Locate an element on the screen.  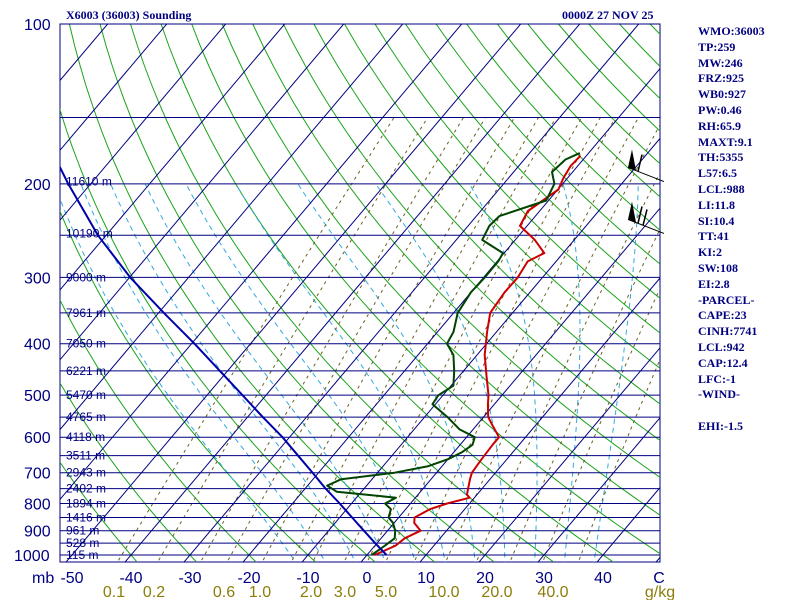
height-label: 115 m is located at coordinates (82, 555).